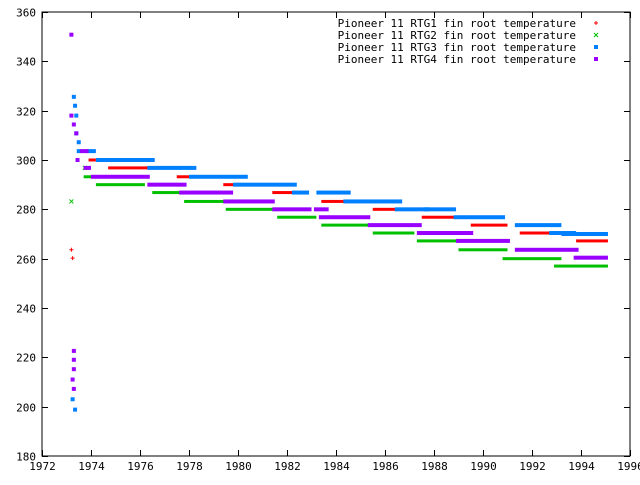  I want to click on x-tick-label: 1984, so click(336, 466).